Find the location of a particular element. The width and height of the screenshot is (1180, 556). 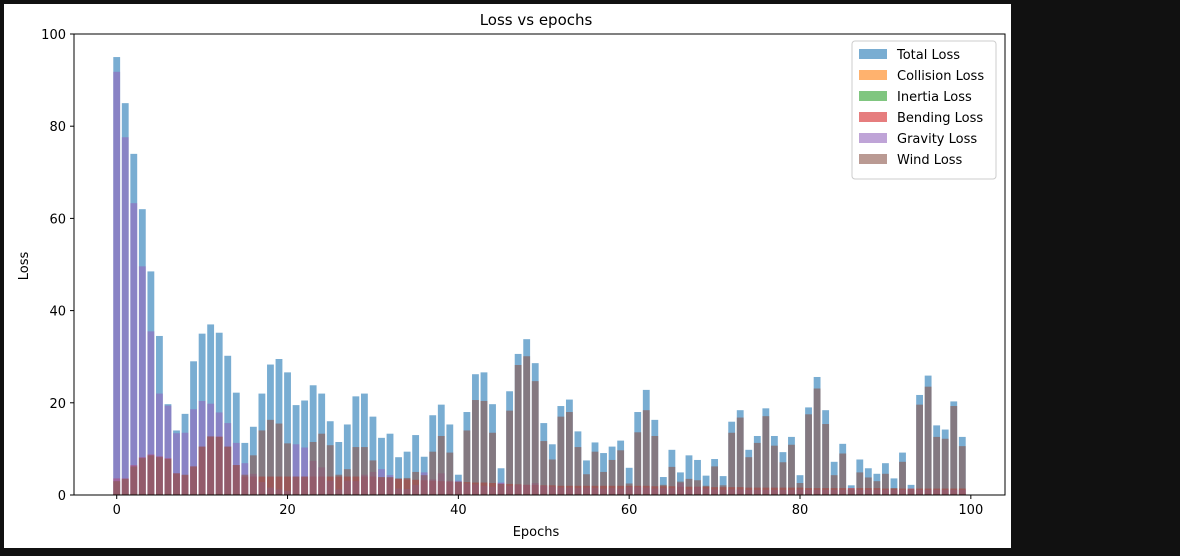

chart-title: Loss vs epochs is located at coordinates (536, 20).